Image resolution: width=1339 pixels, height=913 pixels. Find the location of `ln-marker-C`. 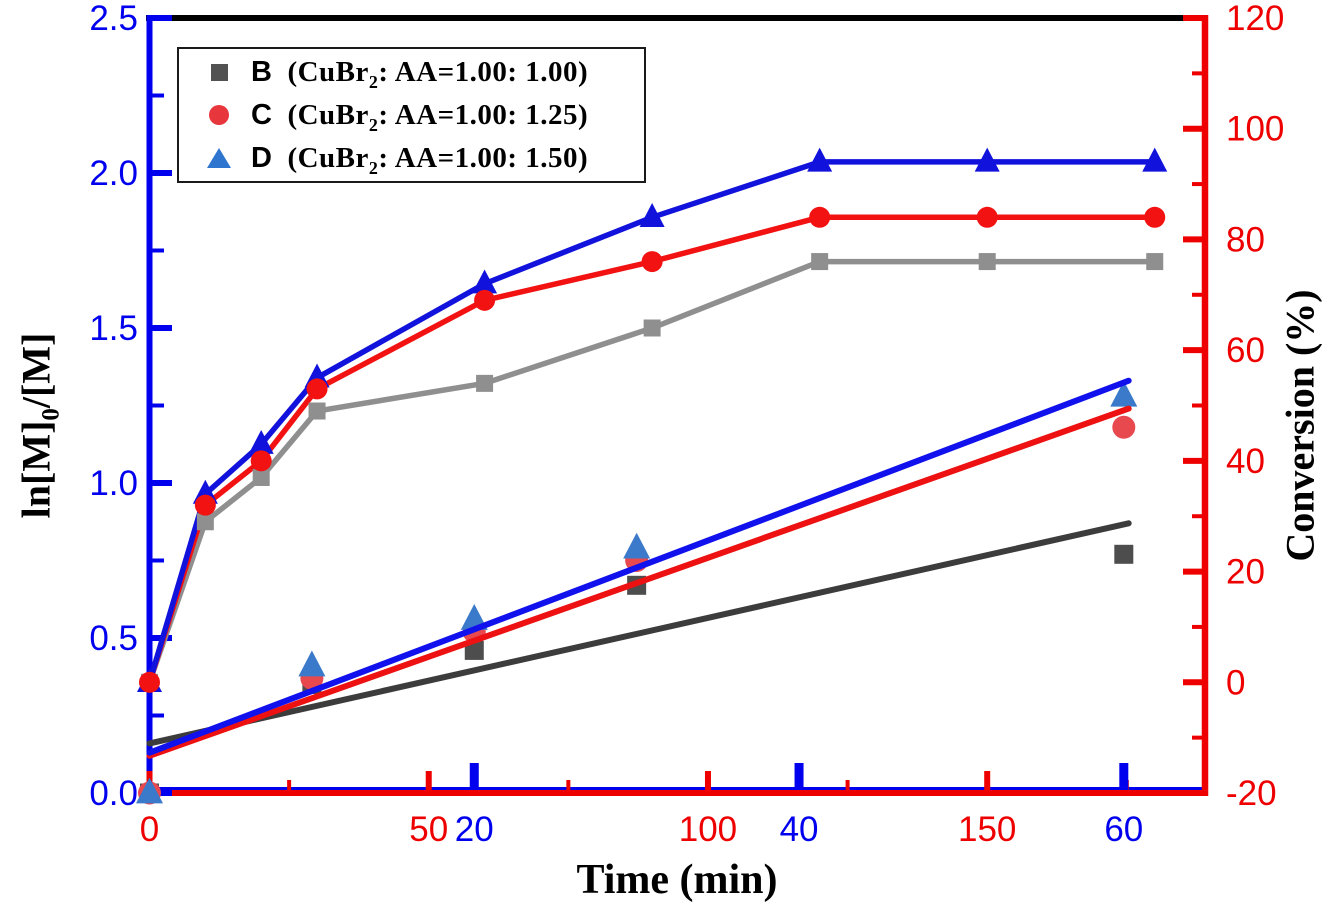

ln-marker-C is located at coordinates (1124, 427).